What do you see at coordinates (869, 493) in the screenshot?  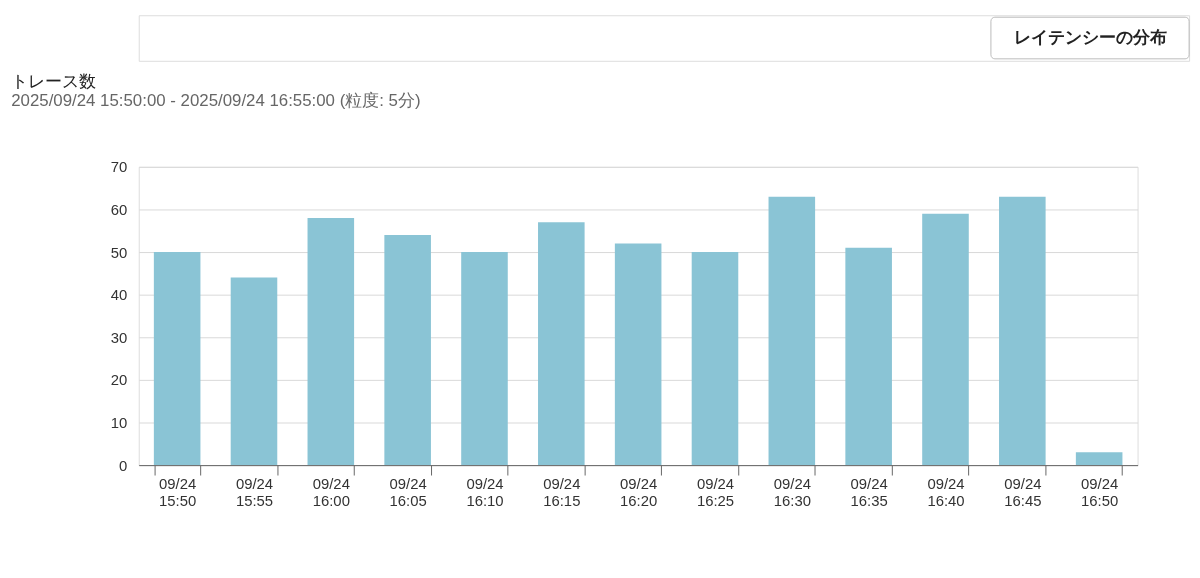 I see `x-tick-label: 09/24 16:35` at bounding box center [869, 493].